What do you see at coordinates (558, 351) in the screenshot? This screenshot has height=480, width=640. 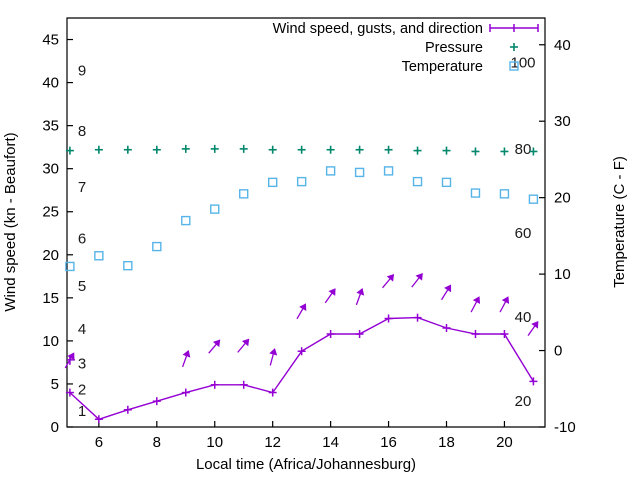 I see `right-tick-label: 0` at bounding box center [558, 351].